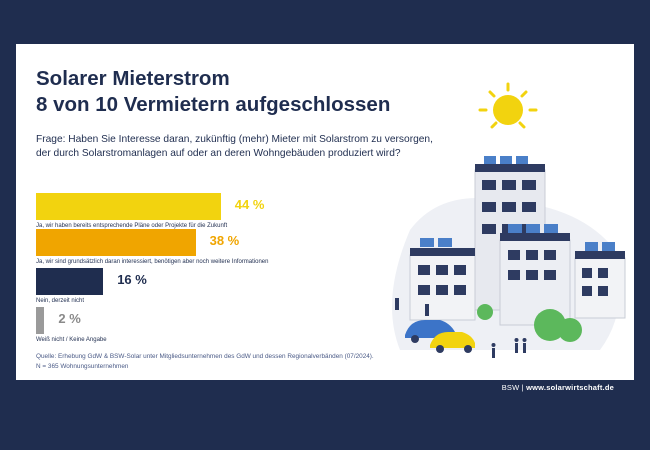 This screenshot has width=650, height=450. Describe the element at coordinates (249, 204) in the screenshot. I see `value-label-yes-plans: 44 %` at that location.